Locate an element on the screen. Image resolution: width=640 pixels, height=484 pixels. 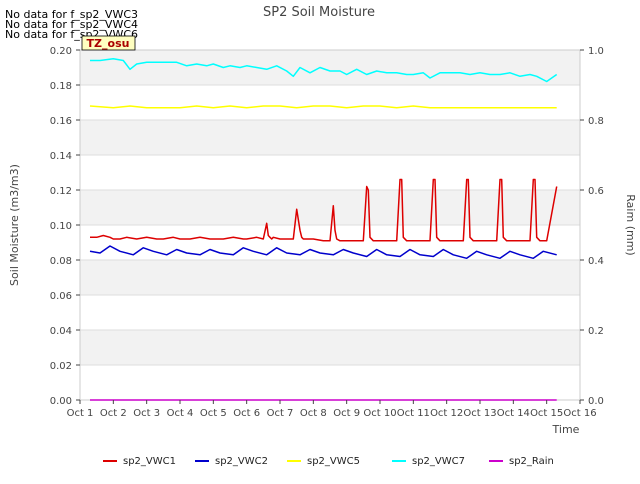
y-tick-label: 0.12 is located at coordinates (61, 191).